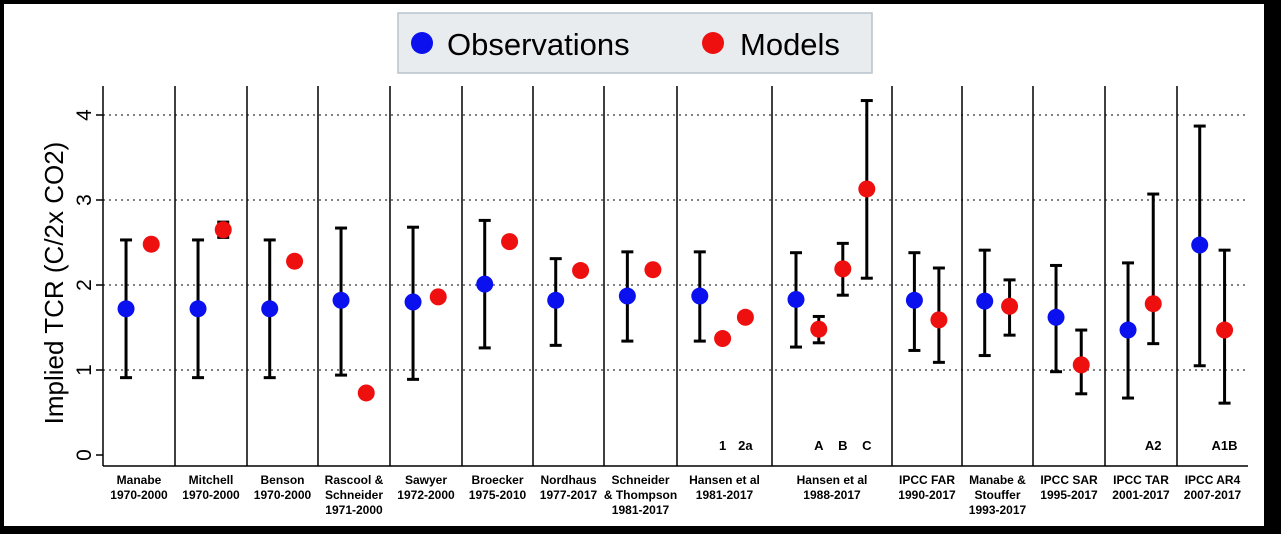  What do you see at coordinates (745, 445) in the screenshot?
I see `scenario-label: 2a` at bounding box center [745, 445].